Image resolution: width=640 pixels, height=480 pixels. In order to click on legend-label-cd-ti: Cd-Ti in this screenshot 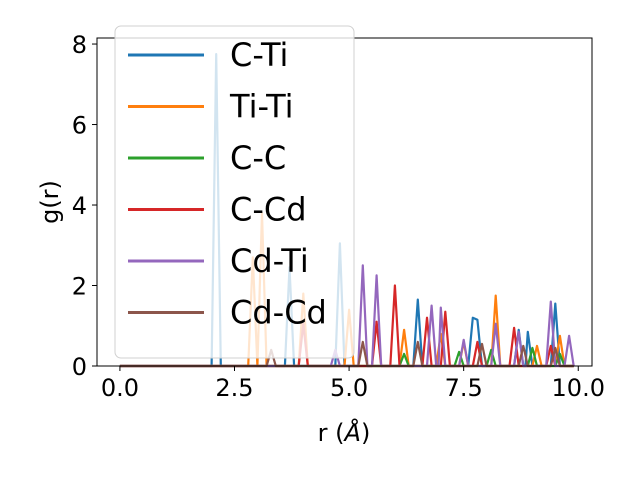, I will do `click(269, 261)`.